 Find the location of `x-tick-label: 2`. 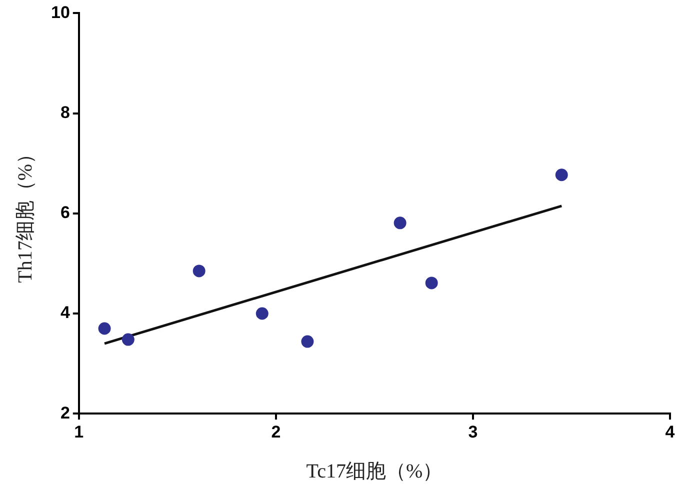

x-tick-label: 2 is located at coordinates (276, 432).